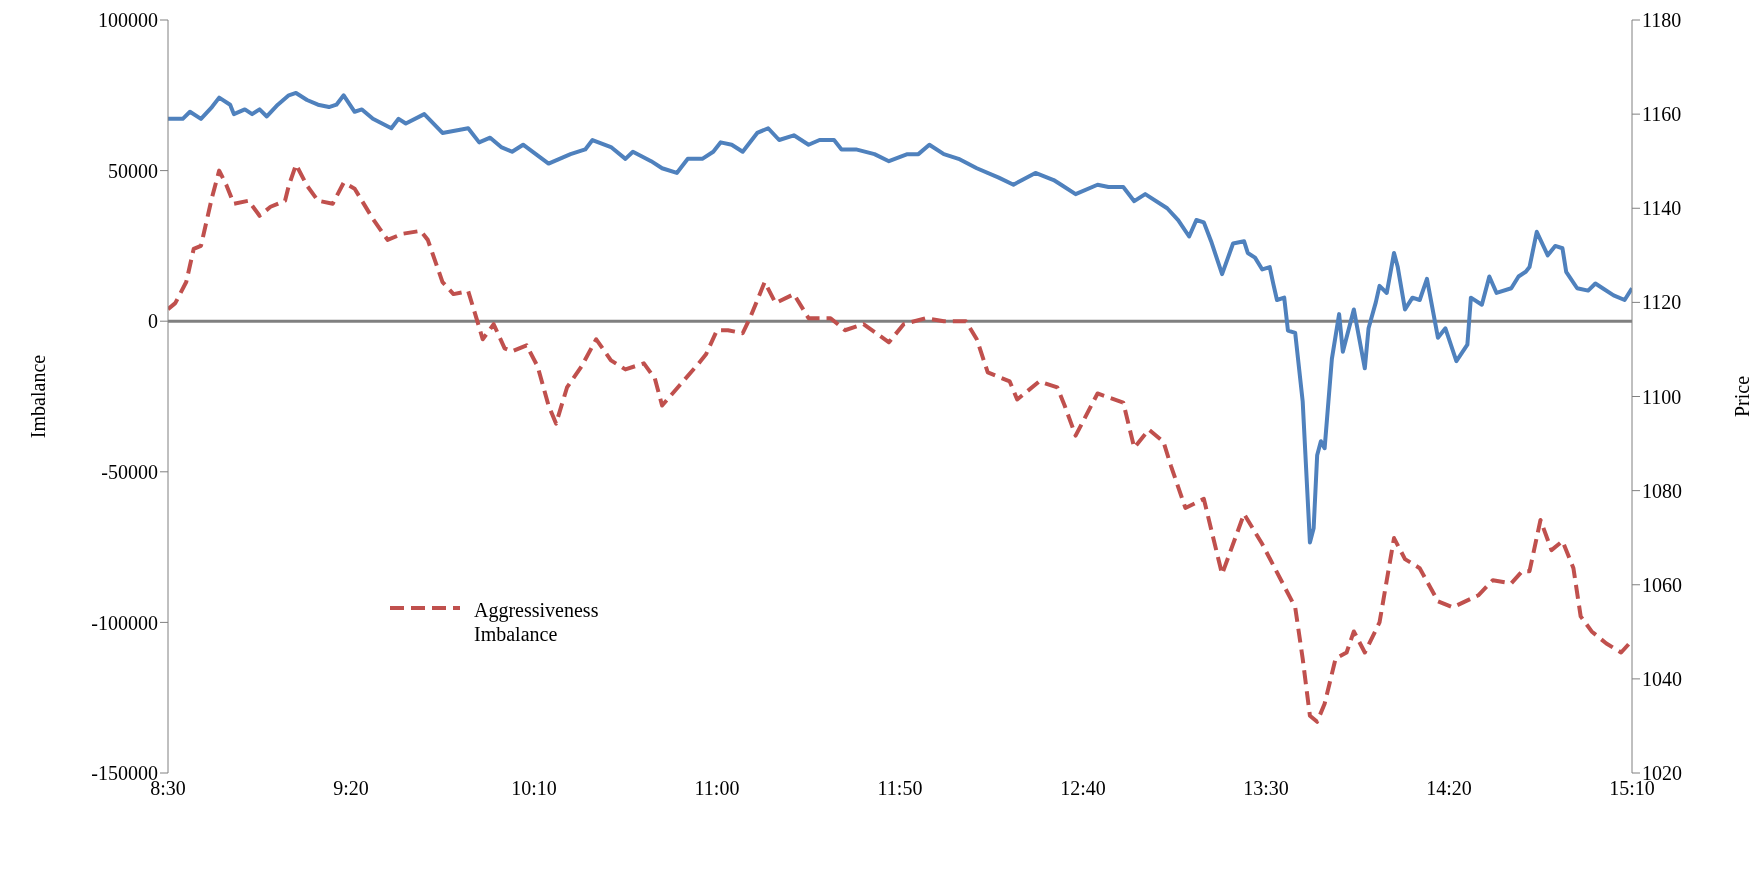 This screenshot has width=1760, height=869. I want to click on x-tick-label: 11:50, so click(900, 788).